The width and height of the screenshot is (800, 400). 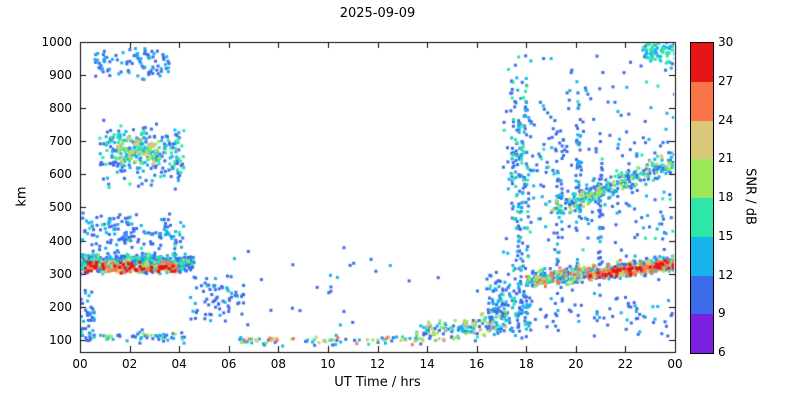 I want to click on x-tick-label: 12, so click(x=377, y=364).